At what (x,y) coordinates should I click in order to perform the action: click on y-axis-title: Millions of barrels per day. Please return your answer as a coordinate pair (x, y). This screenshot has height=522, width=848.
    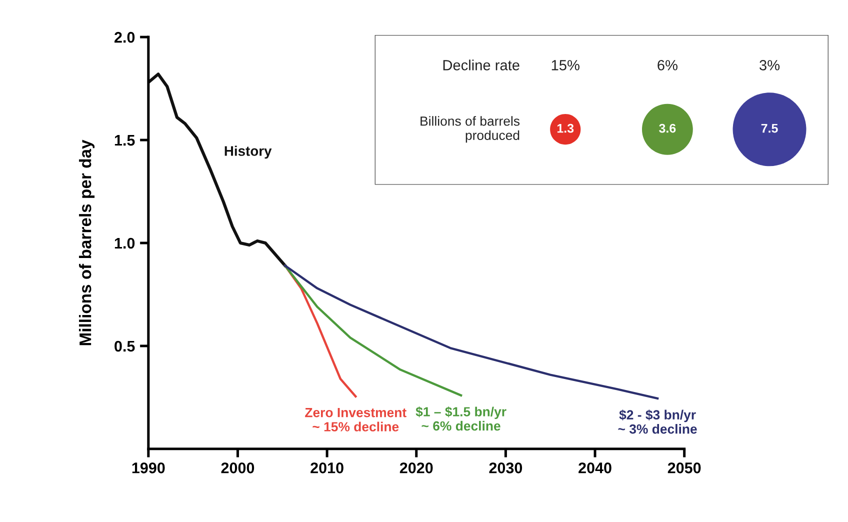
    Looking at the image, I should click on (86, 243).